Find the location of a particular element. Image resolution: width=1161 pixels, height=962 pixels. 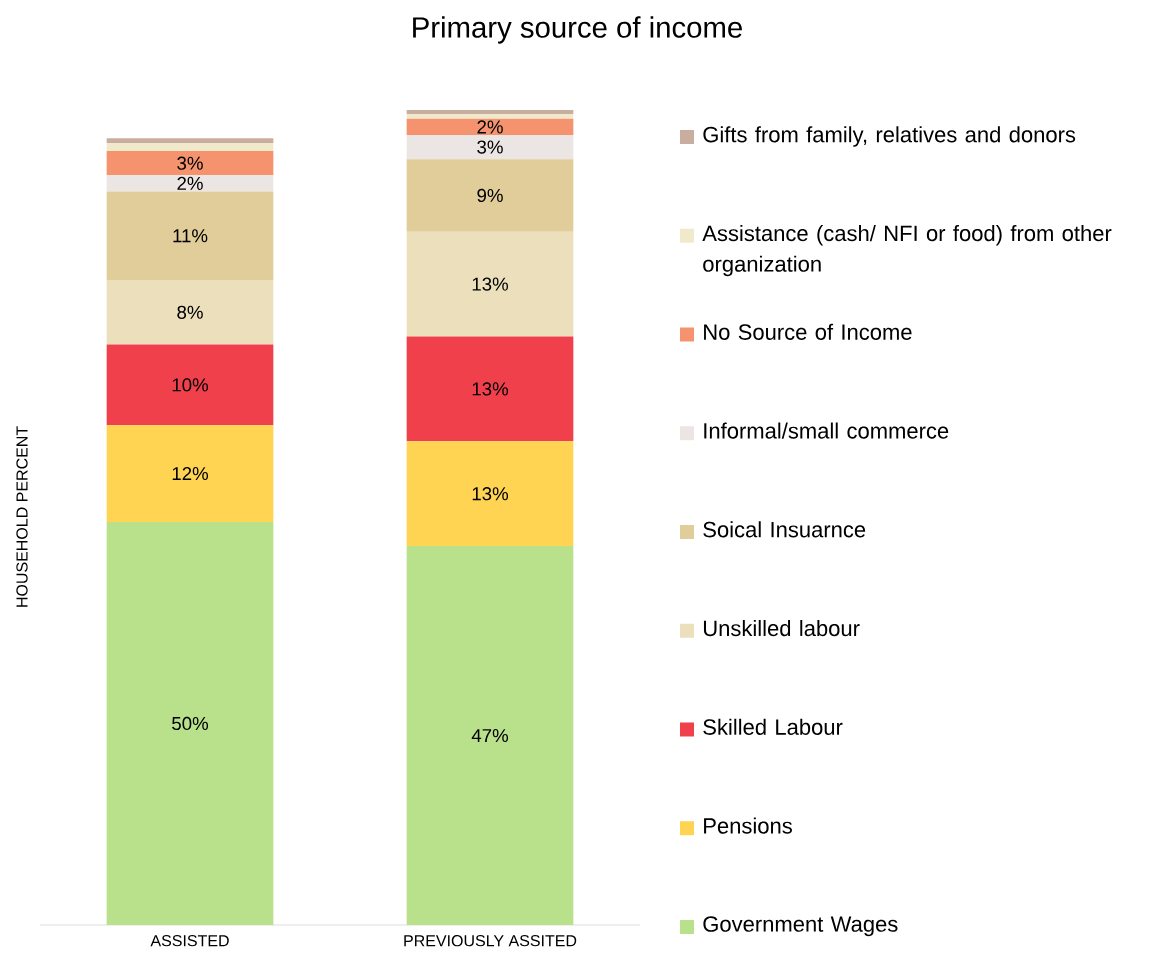

data-label: 12% is located at coordinates (190, 473).